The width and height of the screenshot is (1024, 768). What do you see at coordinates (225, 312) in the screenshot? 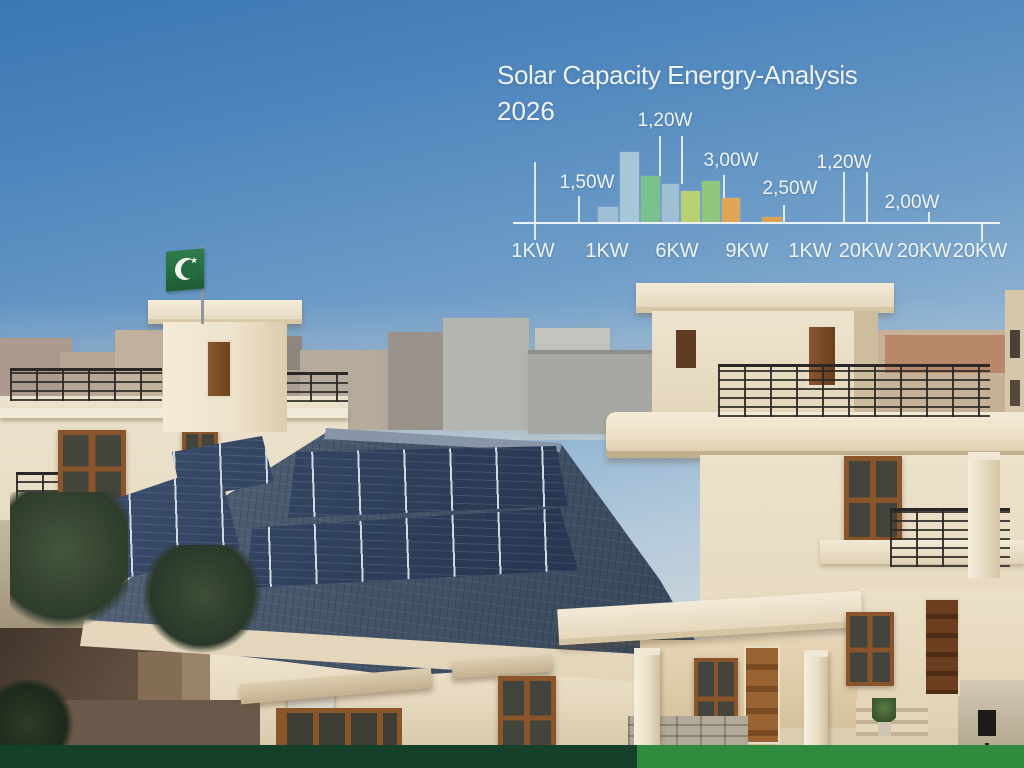
I see `flag-tower-cornice` at bounding box center [225, 312].